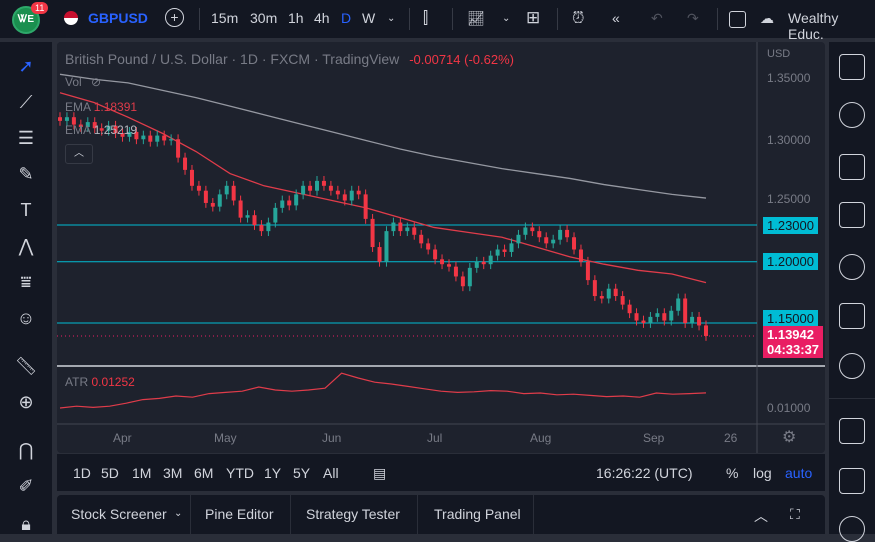 This screenshot has width=875, height=542. What do you see at coordinates (119, 514) in the screenshot?
I see `tab-stock-screener: Stock Screener` at bounding box center [119, 514].